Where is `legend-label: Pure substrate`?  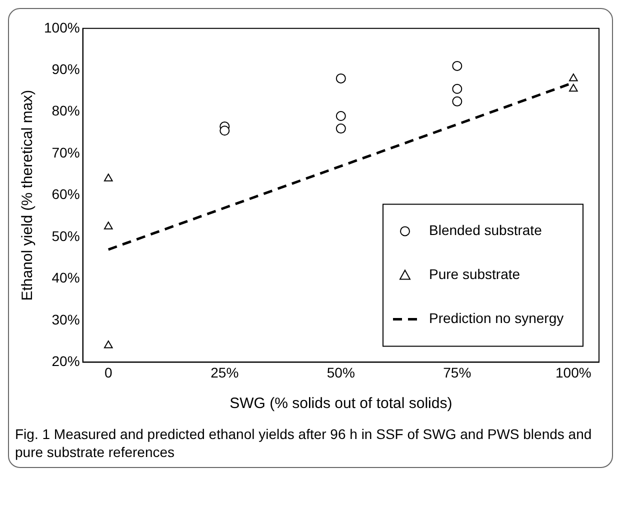
legend-label: Pure substrate is located at coordinates (474, 274).